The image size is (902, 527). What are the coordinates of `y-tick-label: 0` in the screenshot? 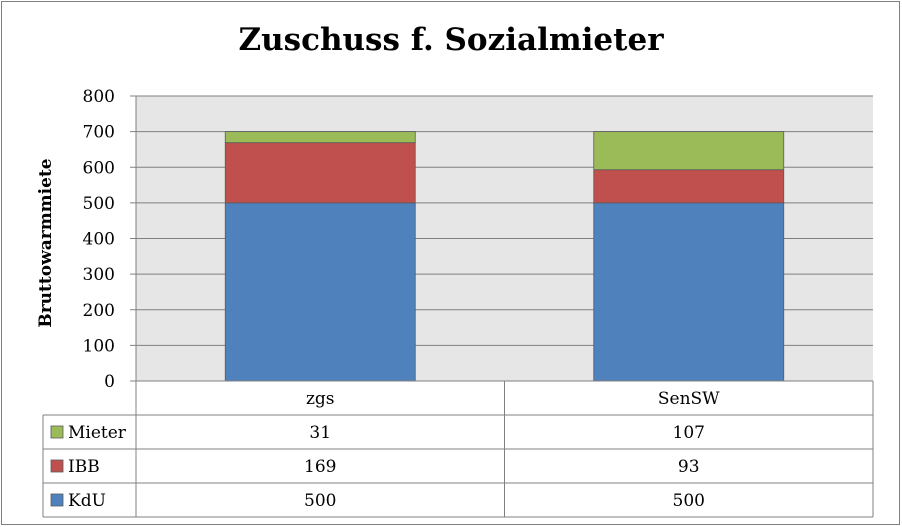 It's located at (109, 382).